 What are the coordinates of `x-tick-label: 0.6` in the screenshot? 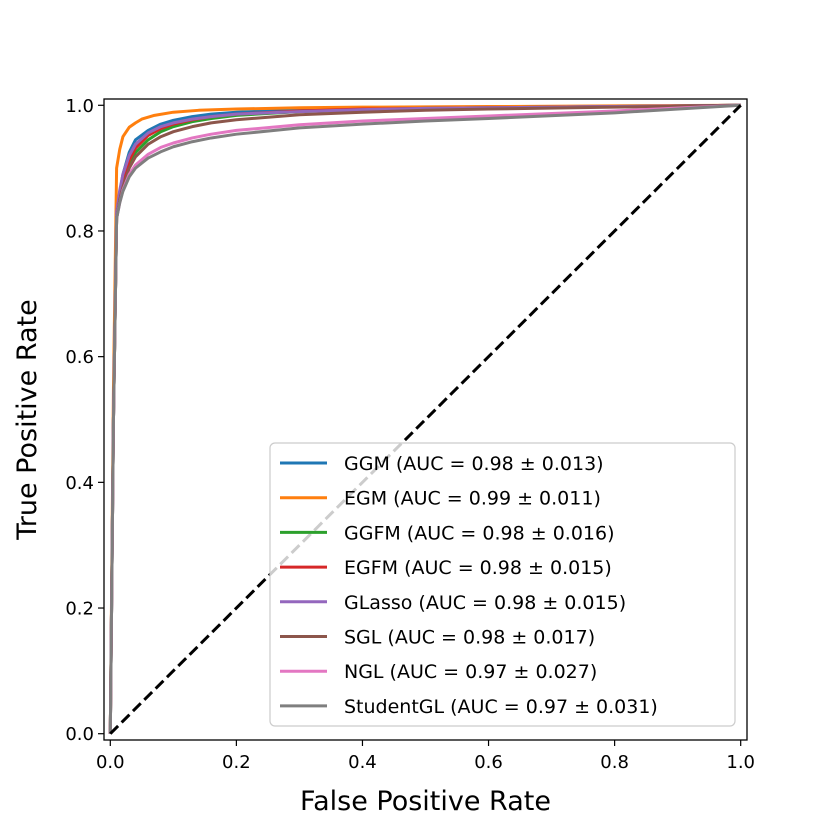 It's located at (488, 762).